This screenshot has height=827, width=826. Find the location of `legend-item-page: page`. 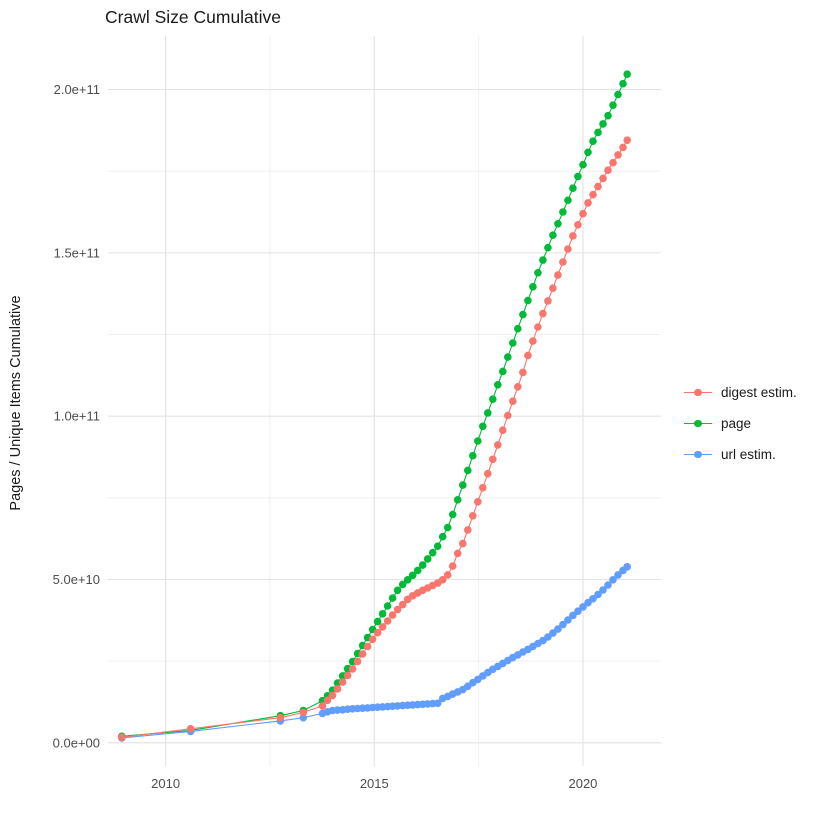

legend-item-page: page is located at coordinates (740, 423).